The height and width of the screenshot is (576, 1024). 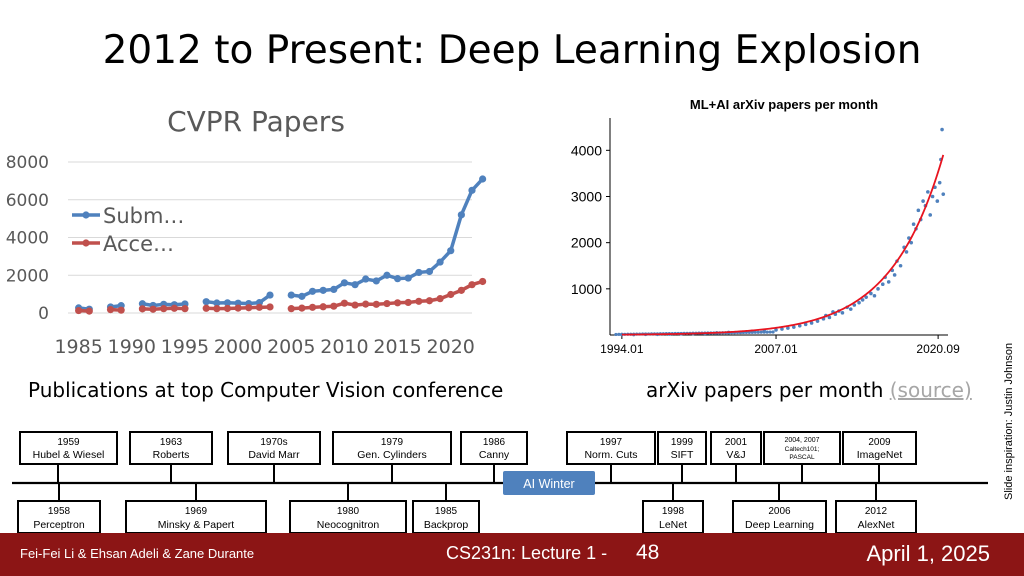 What do you see at coordinates (59, 525) in the screenshot?
I see `timeline-event-name: Perceptron` at bounding box center [59, 525].